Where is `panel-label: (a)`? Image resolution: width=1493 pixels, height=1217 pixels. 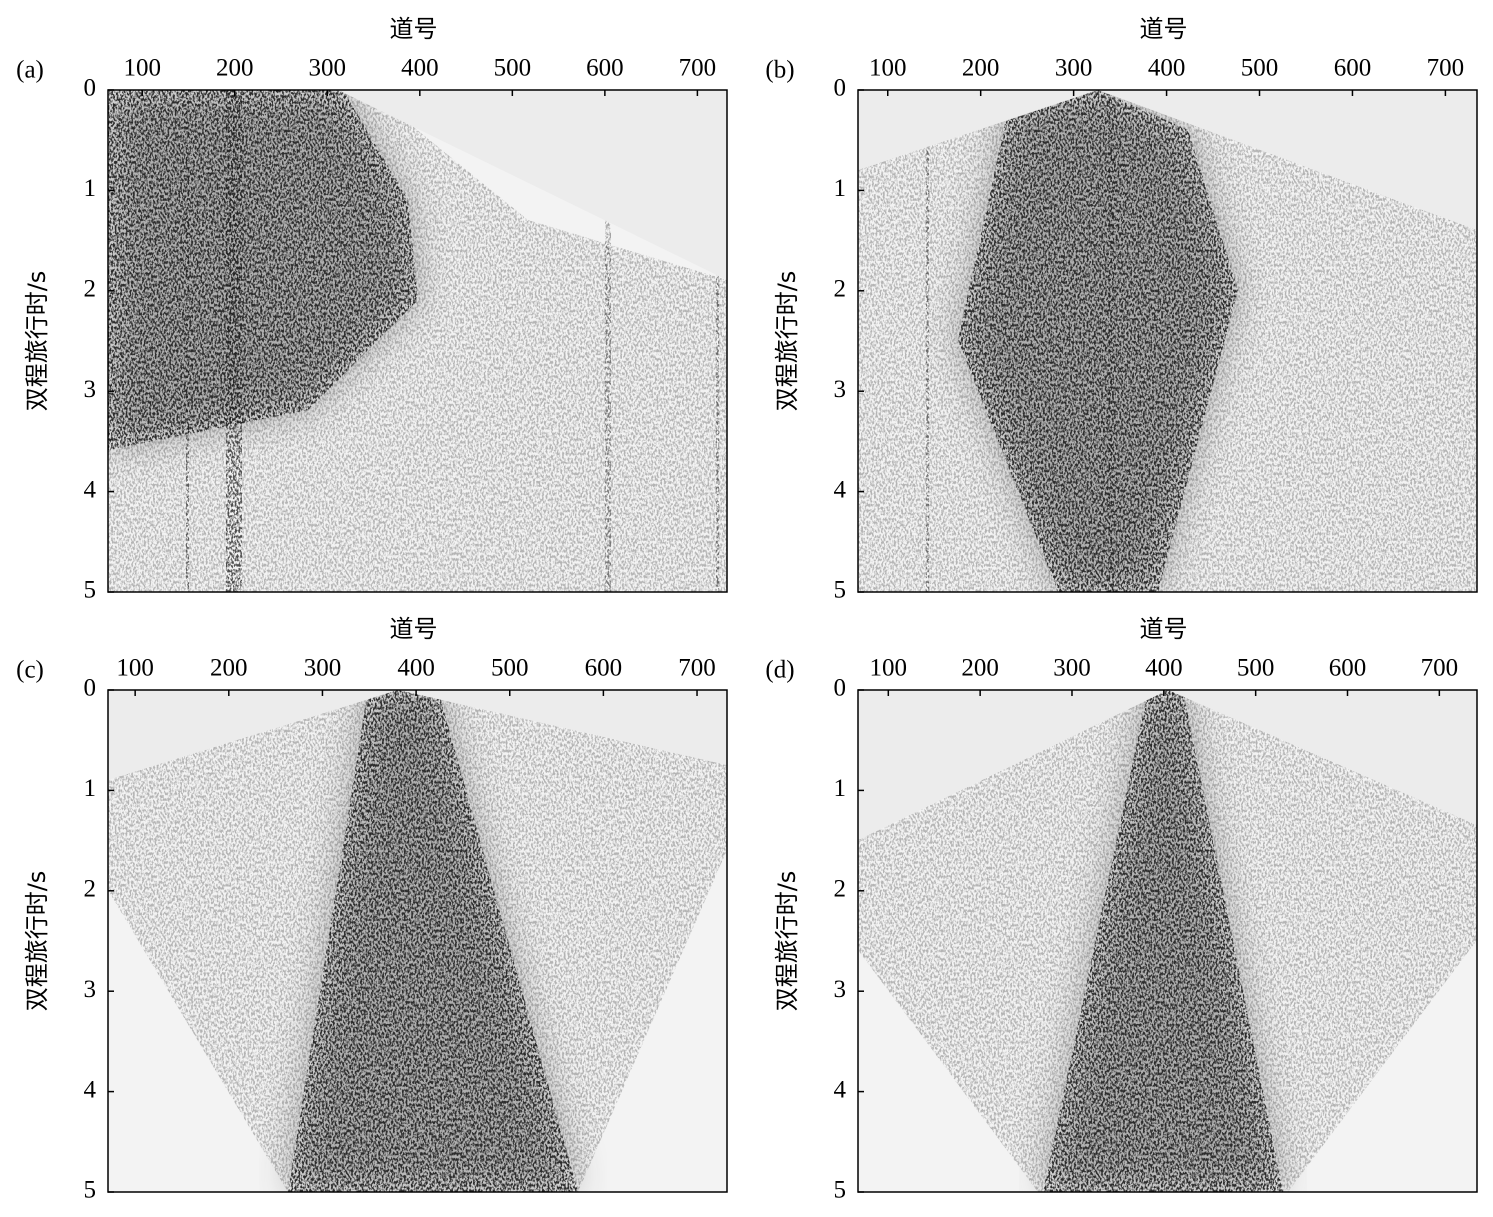 panel-label: (a) is located at coordinates (30, 70).